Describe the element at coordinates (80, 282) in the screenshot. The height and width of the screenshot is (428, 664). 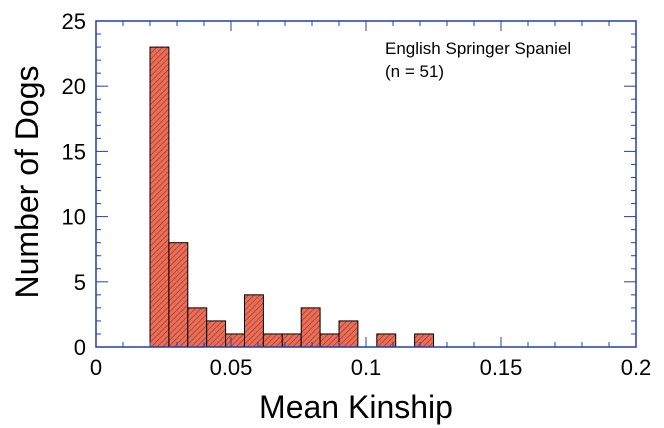
I see `y-tick-label: 5` at that location.